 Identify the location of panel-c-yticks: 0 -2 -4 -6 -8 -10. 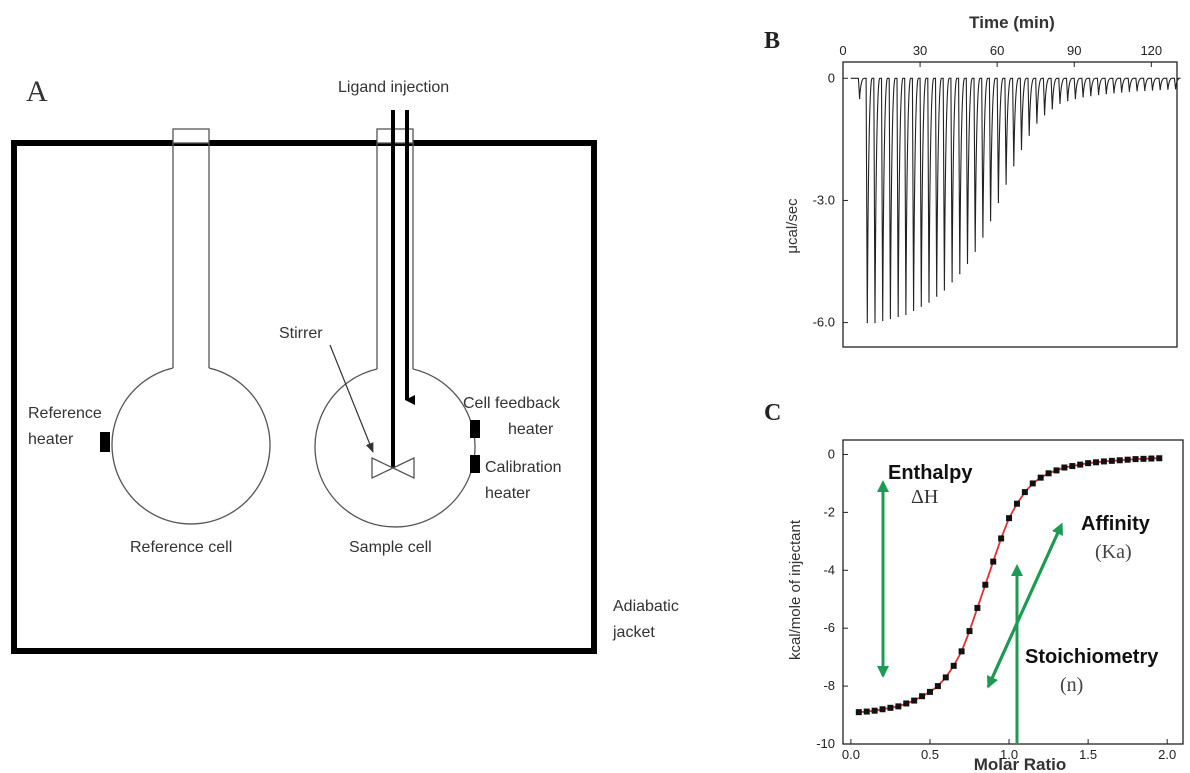
(832, 598).